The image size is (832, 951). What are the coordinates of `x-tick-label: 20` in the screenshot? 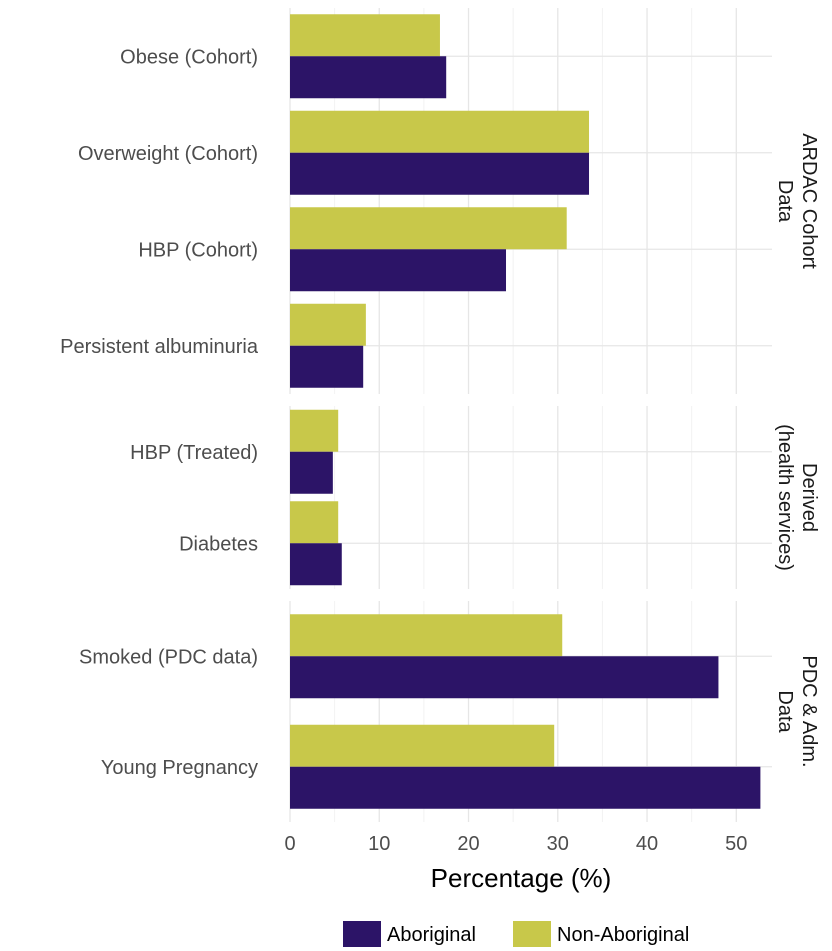 It's located at (468, 844).